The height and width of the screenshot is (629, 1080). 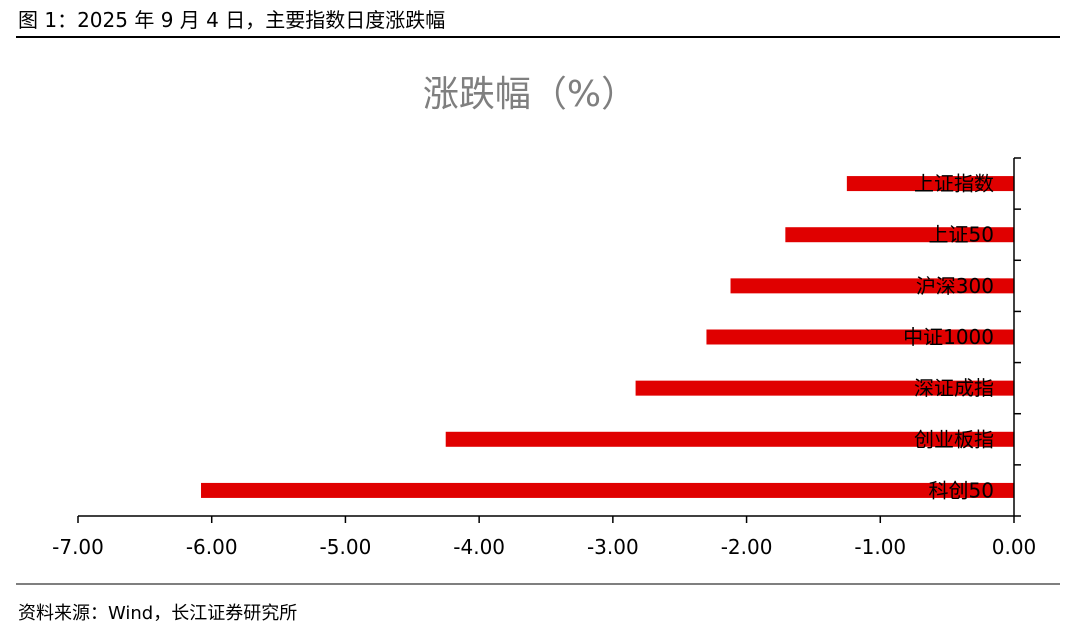 What do you see at coordinates (954, 439) in the screenshot?
I see `category-label: 创业板指` at bounding box center [954, 439].